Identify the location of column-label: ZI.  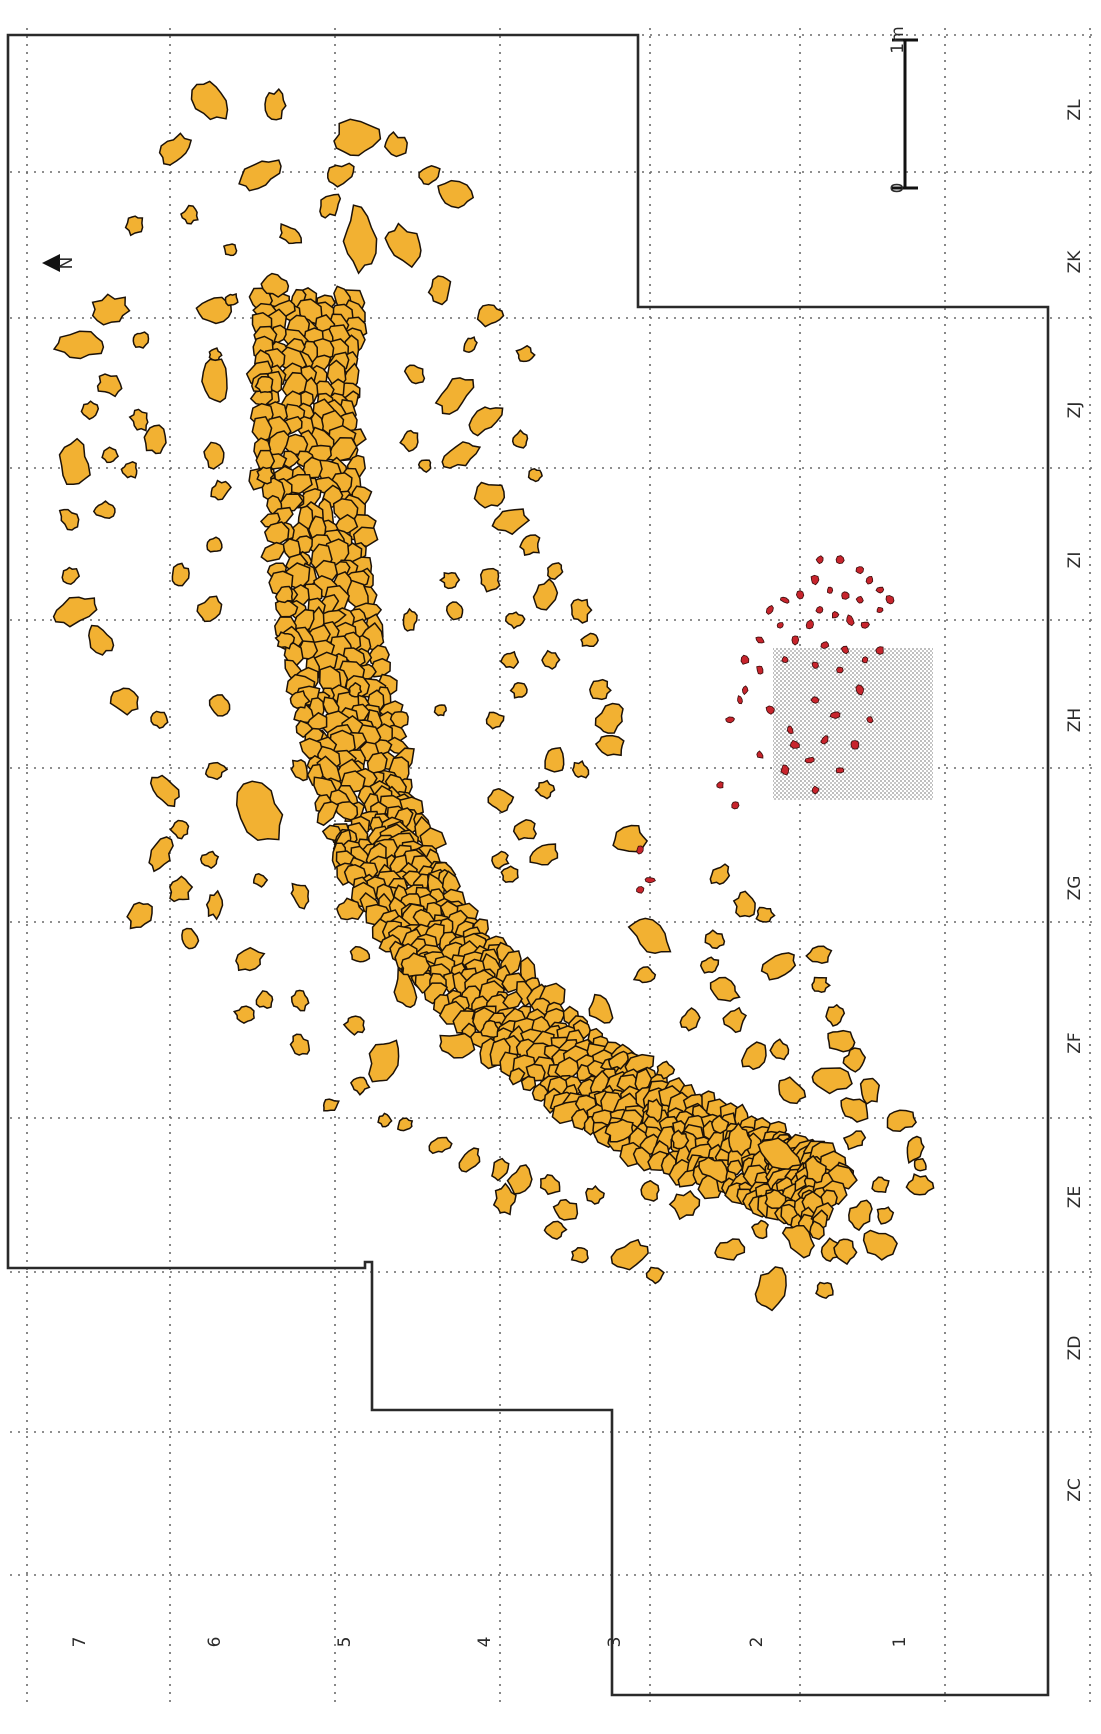
(1075, 560).